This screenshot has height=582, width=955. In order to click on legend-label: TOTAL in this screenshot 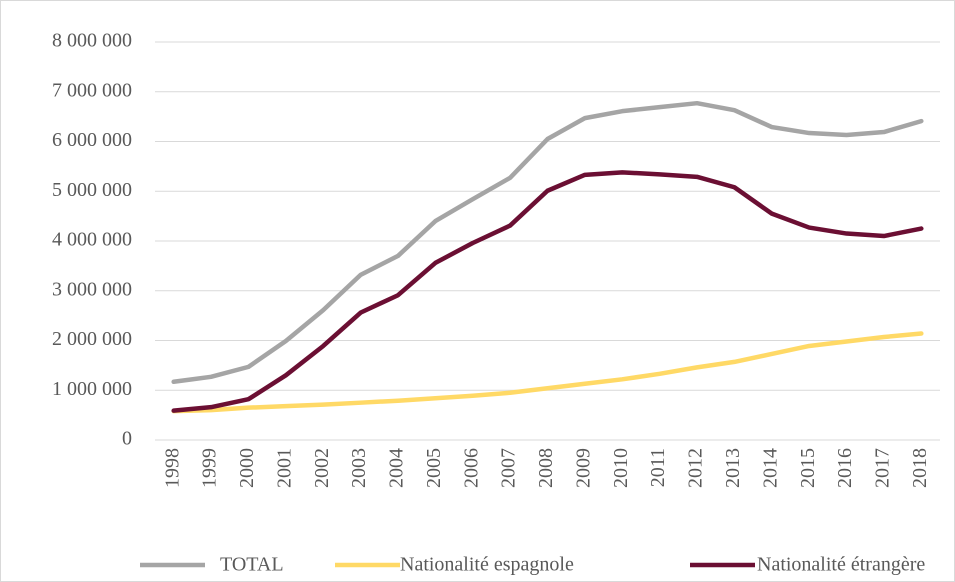, I will do `click(252, 565)`.